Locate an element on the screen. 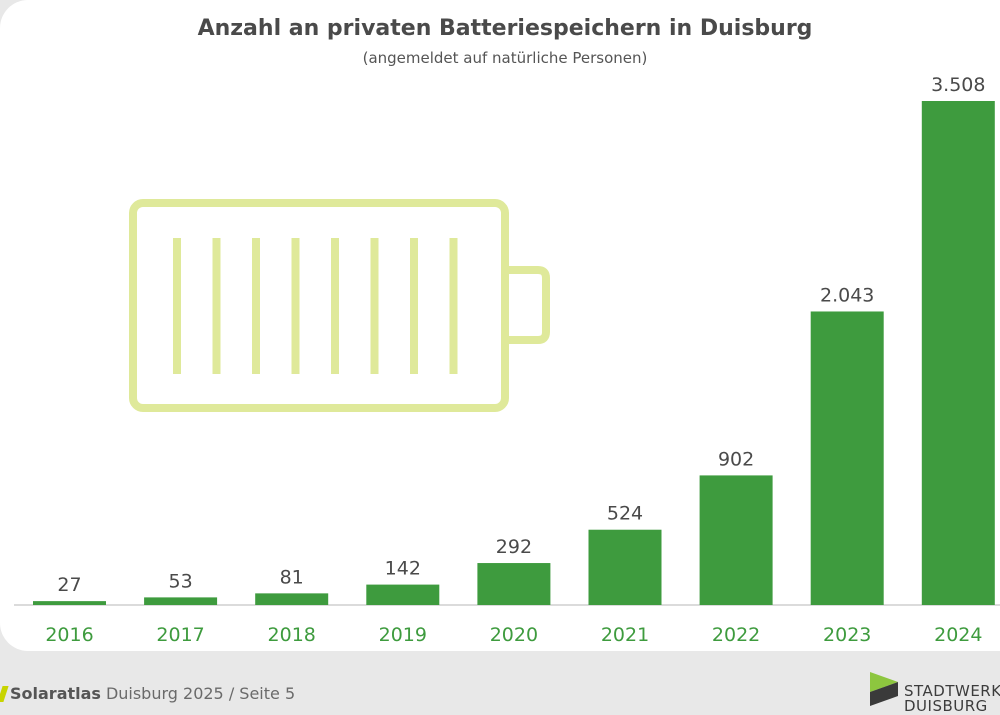 The width and height of the screenshot is (1000, 715). x-tick-label-2024: 2024 is located at coordinates (958, 635).